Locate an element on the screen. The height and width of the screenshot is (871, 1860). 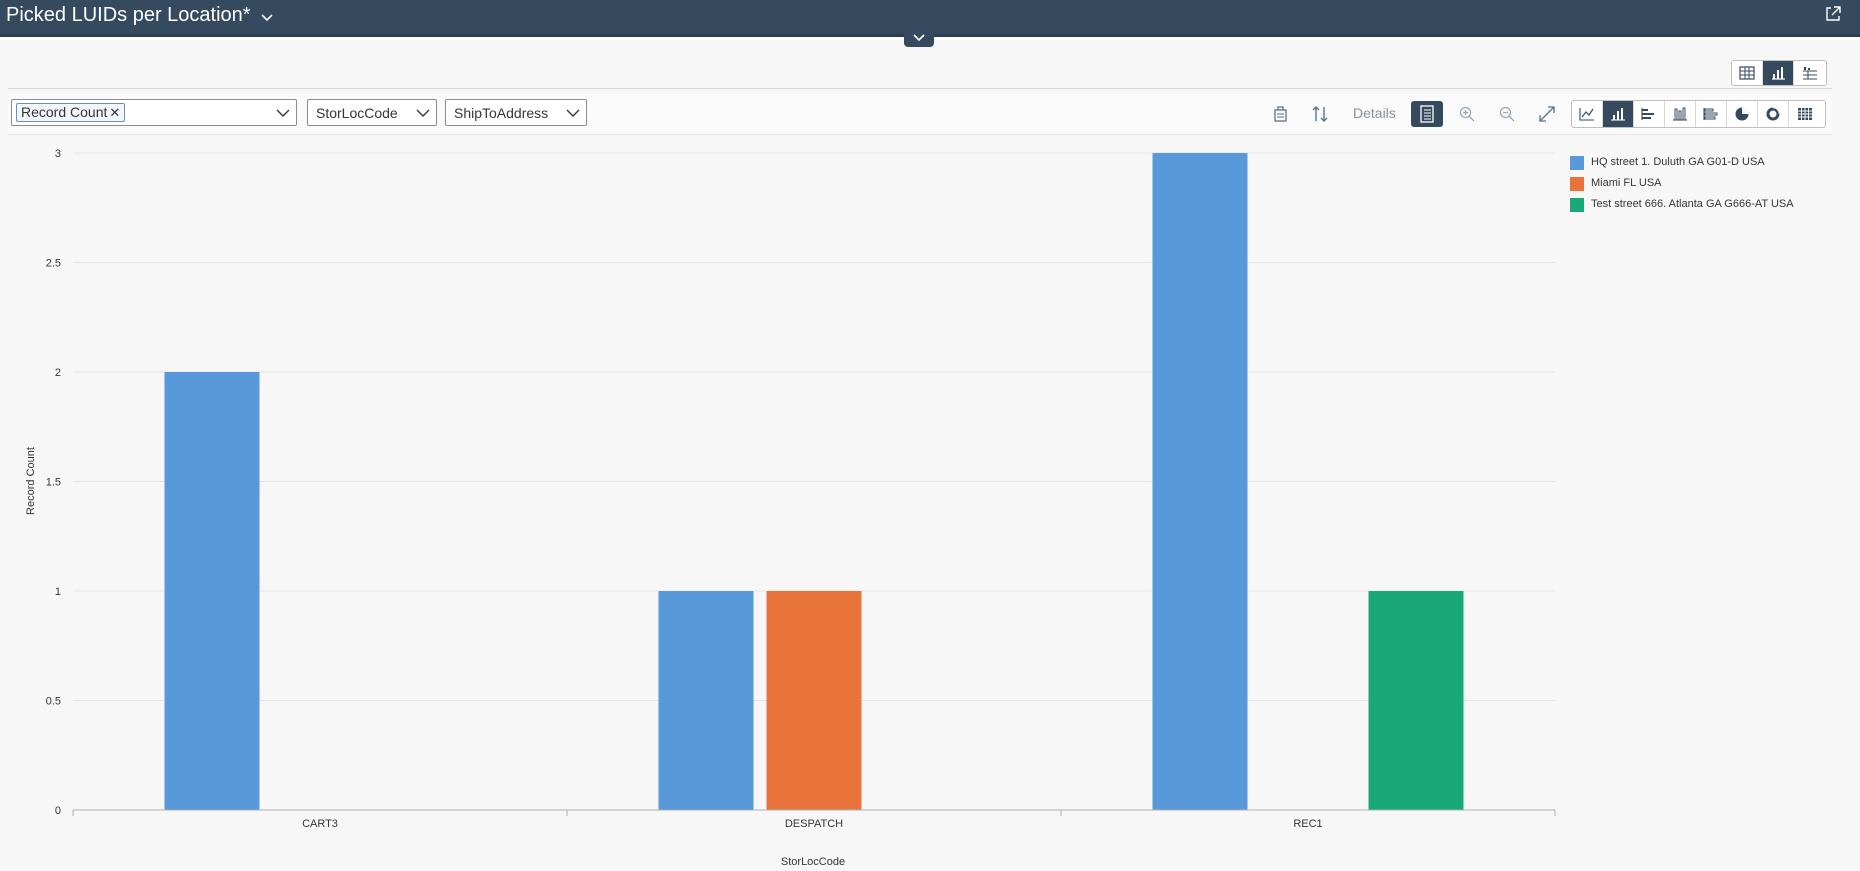
swap-axes-button is located at coordinates (1320, 114).